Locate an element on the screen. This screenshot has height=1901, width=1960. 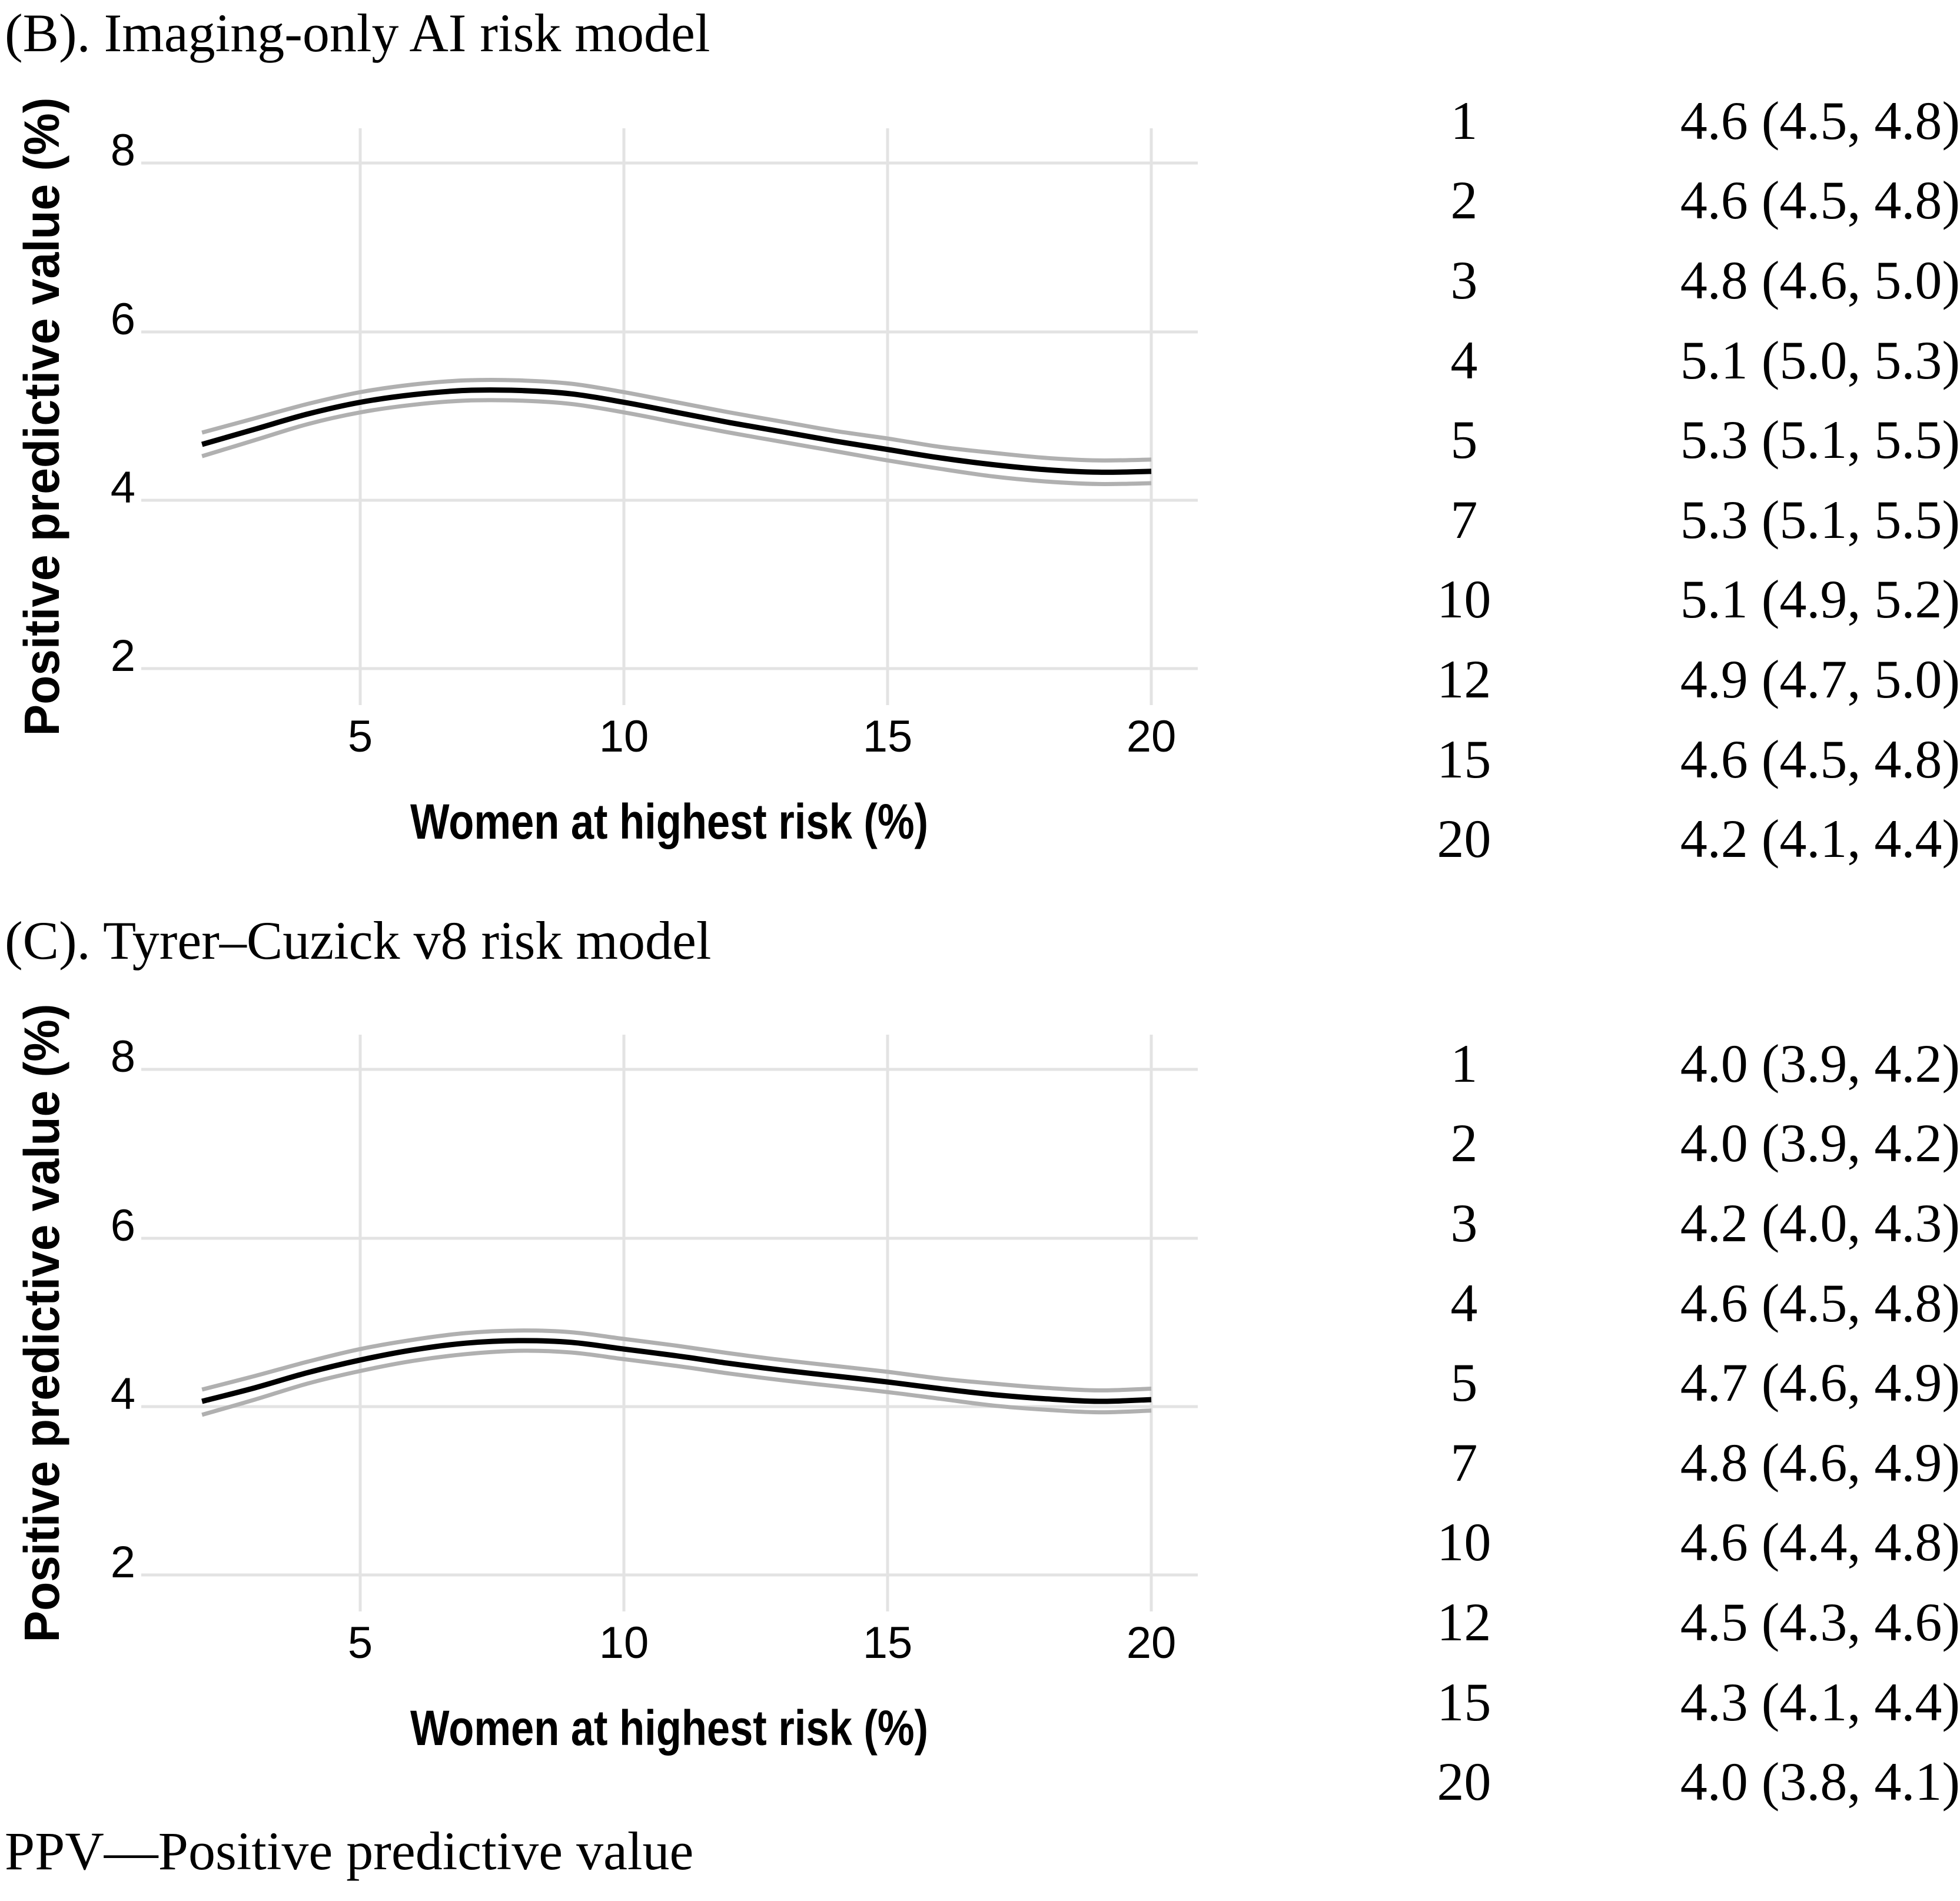
ppv-cell: 4.6 (4.4, 4.8) is located at coordinates (1820, 1542).